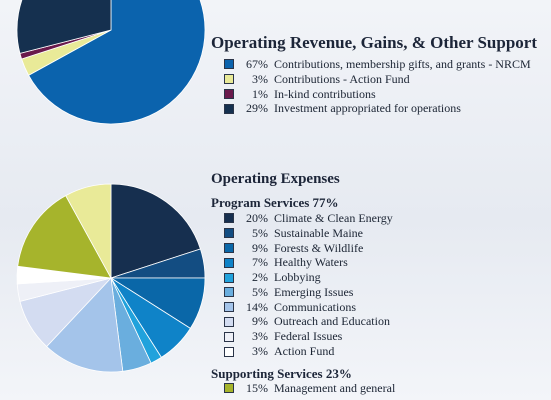 The width and height of the screenshot is (551, 400). I want to click on program-legend-item: 9% Outreach and Education, so click(308, 322).